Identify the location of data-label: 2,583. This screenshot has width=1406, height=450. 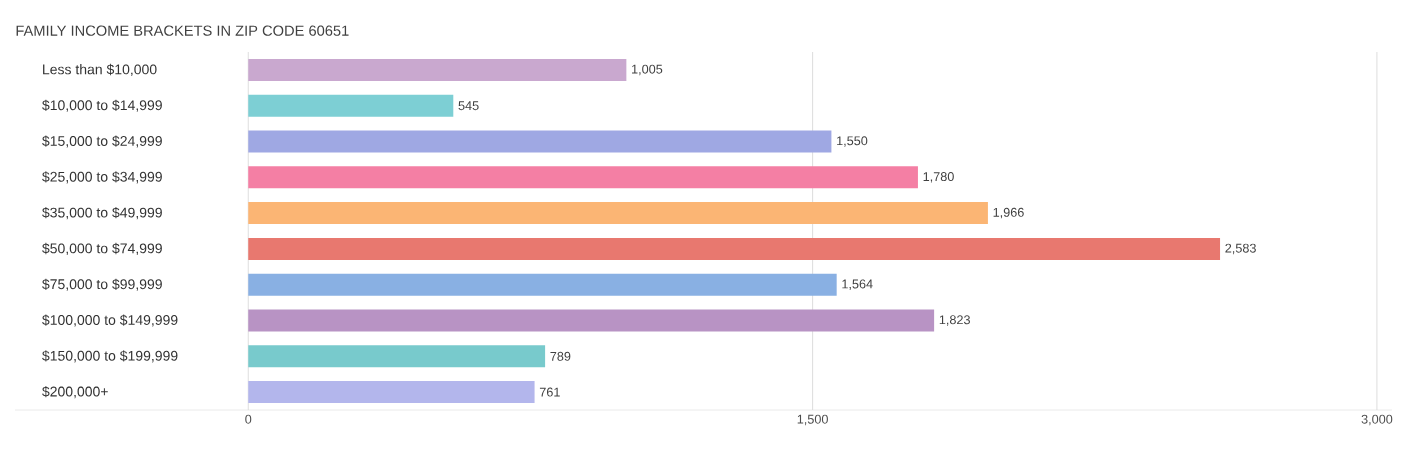
(1240, 249).